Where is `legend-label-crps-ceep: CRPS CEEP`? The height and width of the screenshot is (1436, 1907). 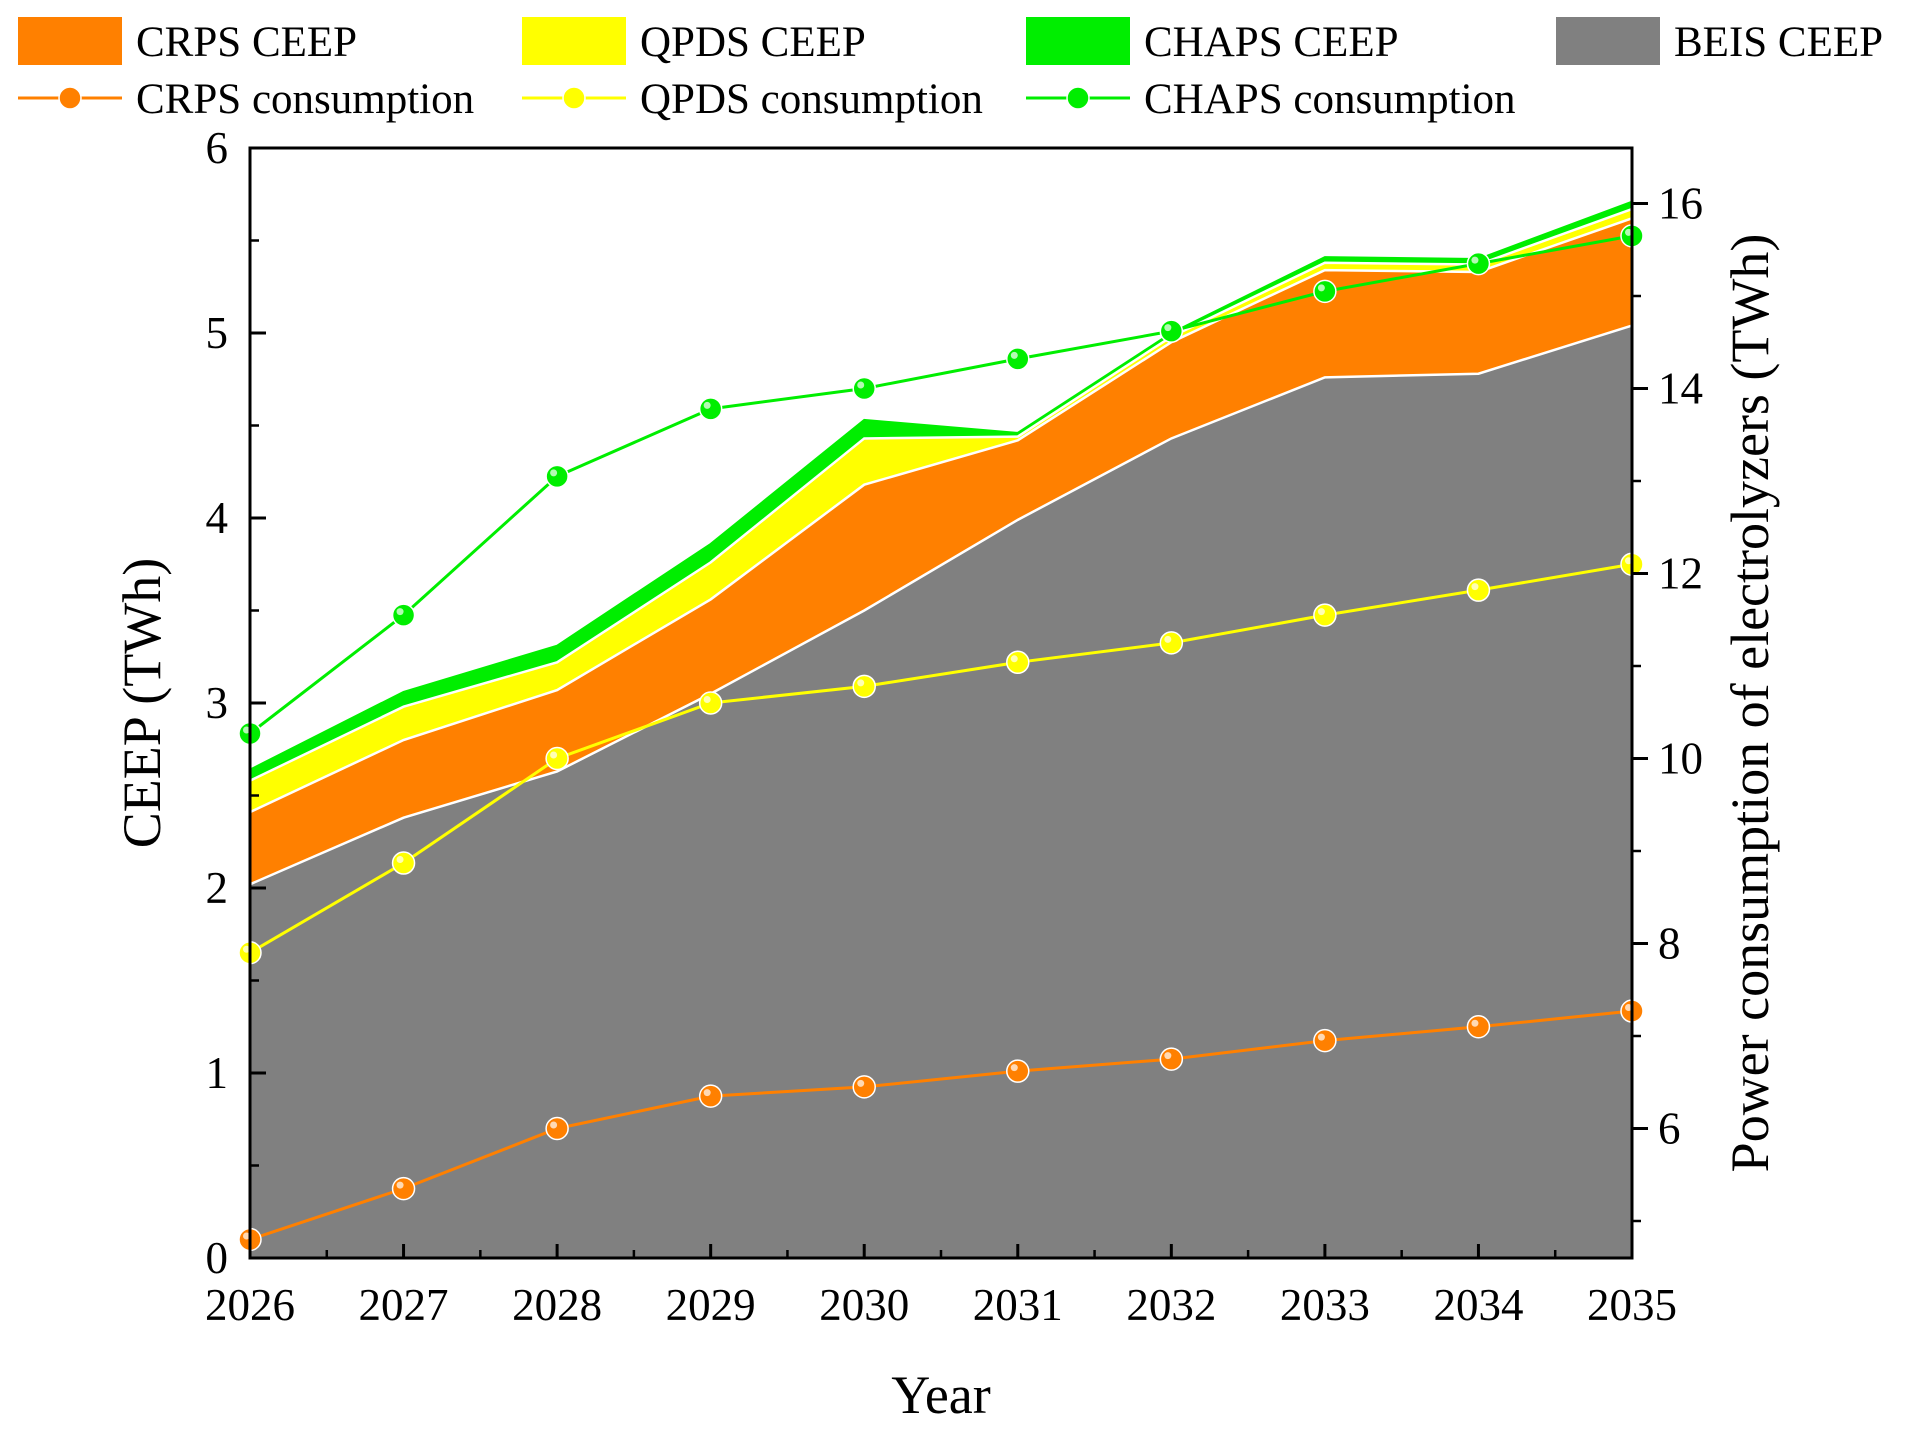 legend-label-crps-ceep: CRPS CEEP is located at coordinates (246, 42).